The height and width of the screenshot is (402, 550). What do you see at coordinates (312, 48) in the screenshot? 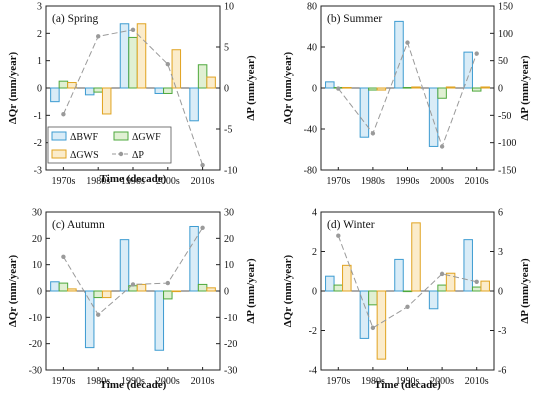
I see `y-tick-label: 40` at bounding box center [312, 48].